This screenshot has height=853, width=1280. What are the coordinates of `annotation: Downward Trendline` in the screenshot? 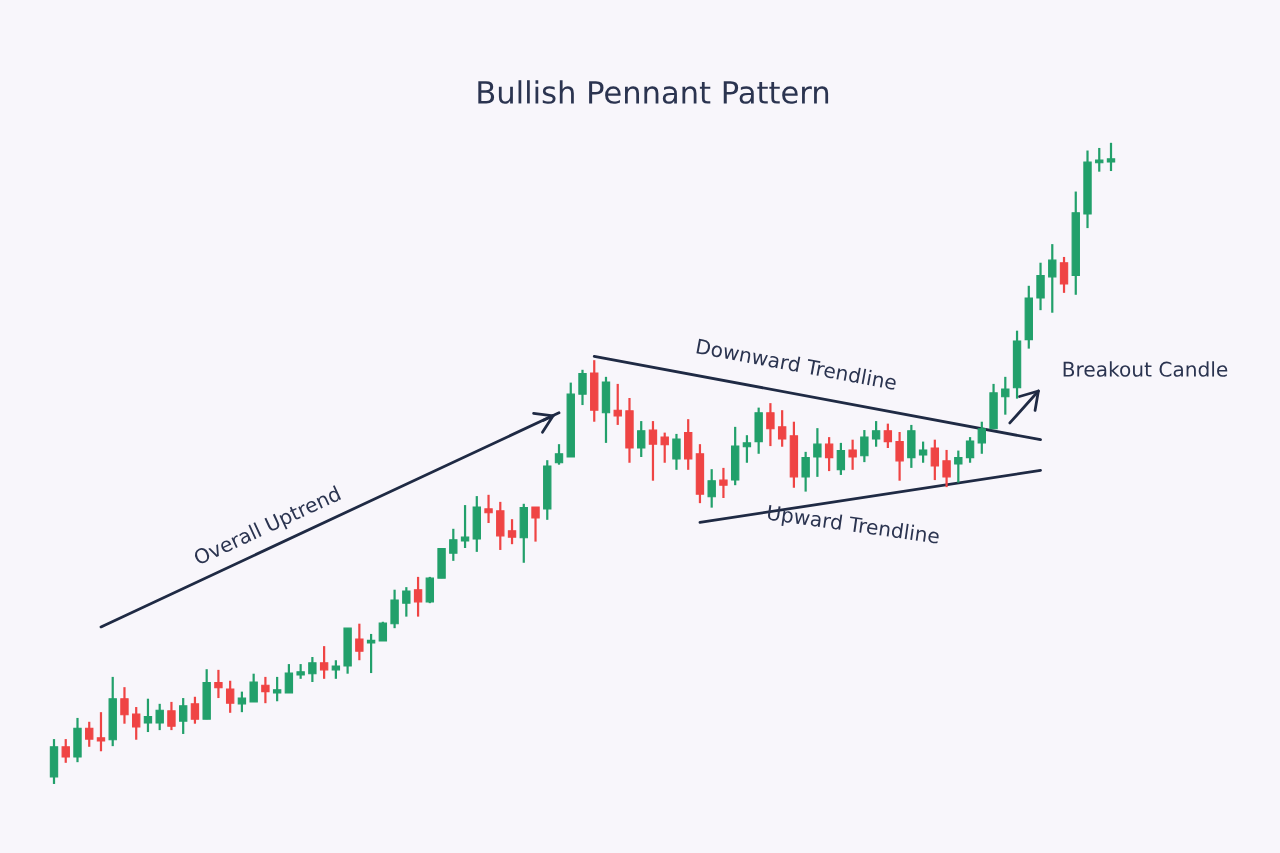 It's located at (797, 364).